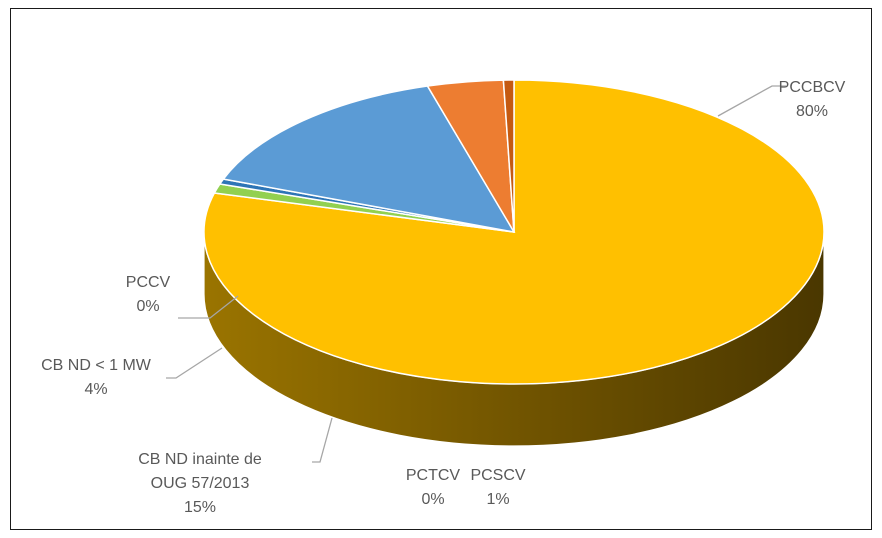  I want to click on data-label-line: CB ND < 1 MW, so click(96, 365).